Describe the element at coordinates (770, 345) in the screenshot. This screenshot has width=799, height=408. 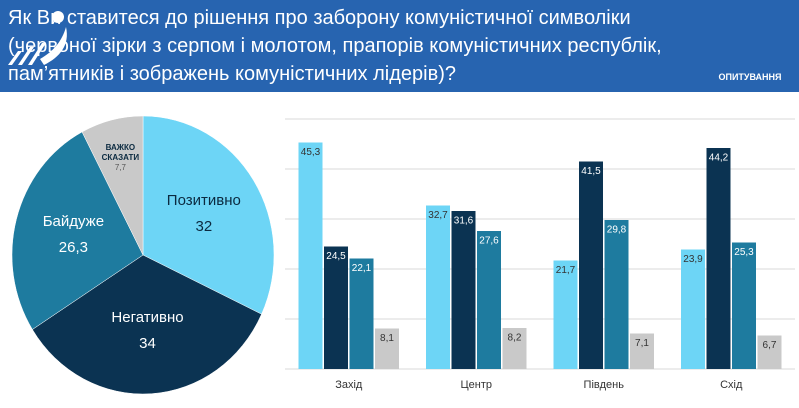
I see `value-label: 6,7` at that location.